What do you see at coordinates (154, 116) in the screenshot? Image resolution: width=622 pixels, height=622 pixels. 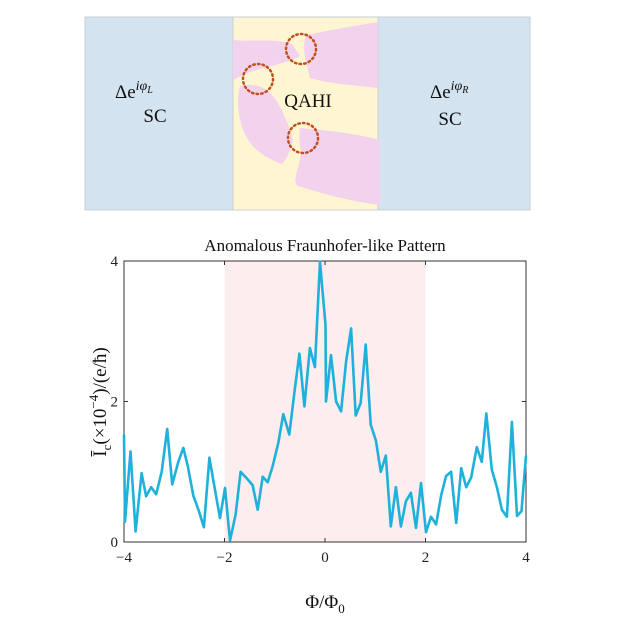 I see `left-sc-label: SC` at bounding box center [154, 116].